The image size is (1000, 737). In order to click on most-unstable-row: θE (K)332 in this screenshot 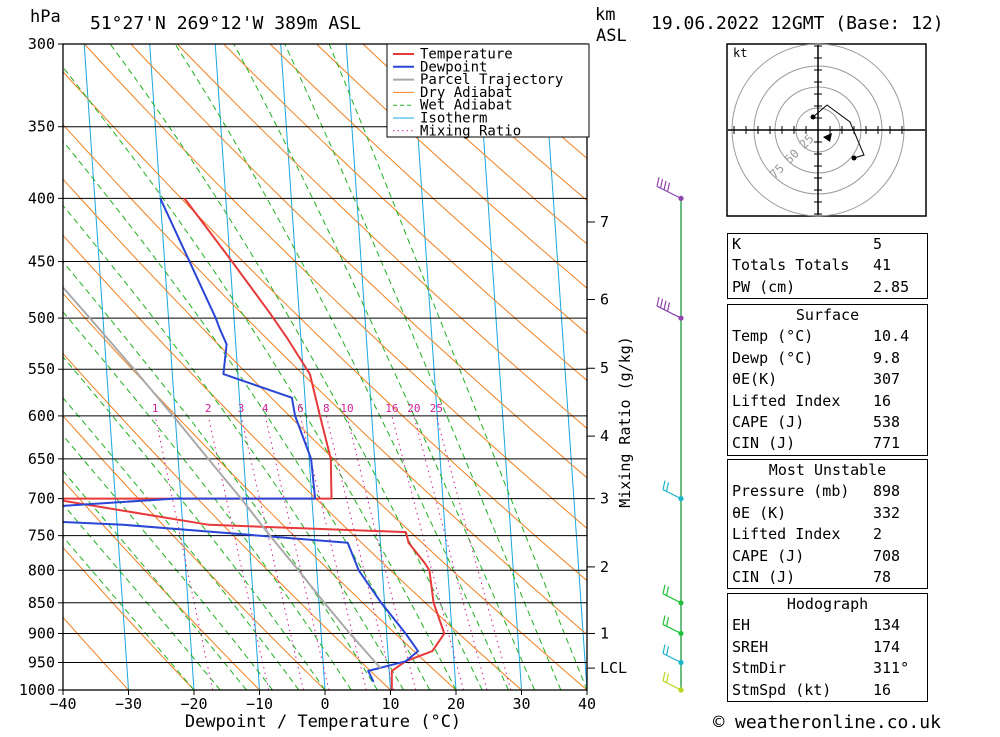, I will do `click(827, 513)`.